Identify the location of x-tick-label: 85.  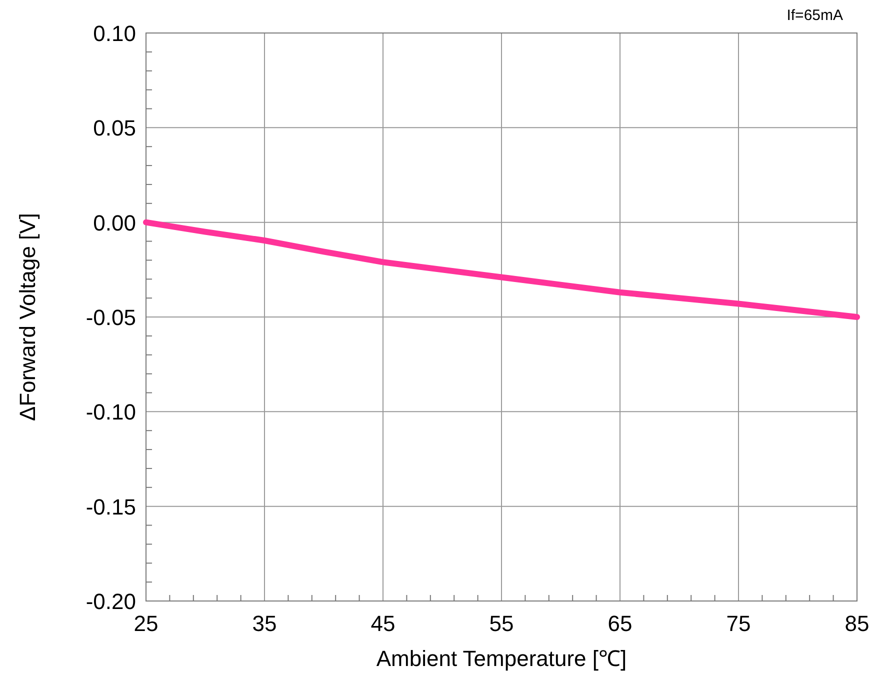
(857, 623).